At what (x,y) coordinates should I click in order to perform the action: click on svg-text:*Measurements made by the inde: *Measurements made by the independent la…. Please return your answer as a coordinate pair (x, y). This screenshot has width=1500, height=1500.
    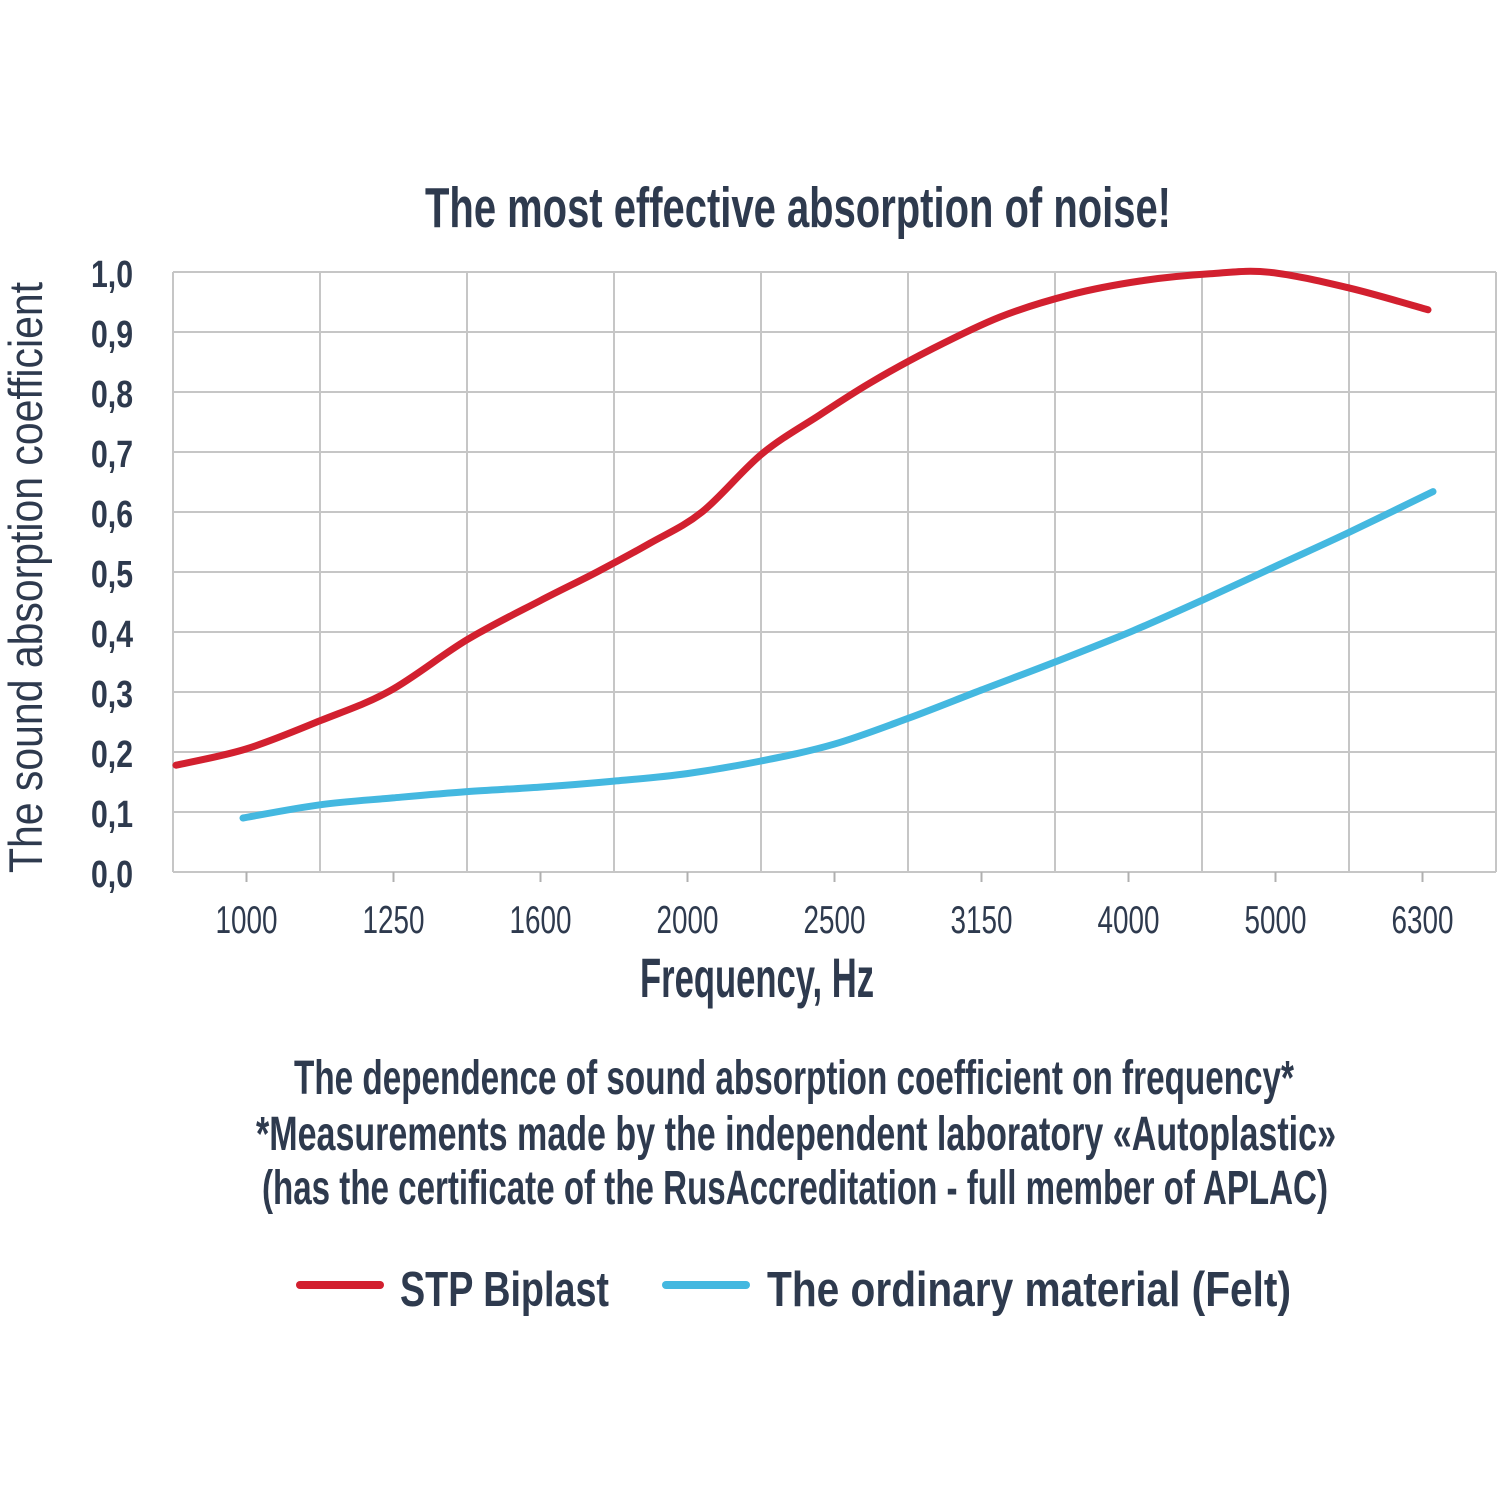
    Looking at the image, I should click on (796, 1134).